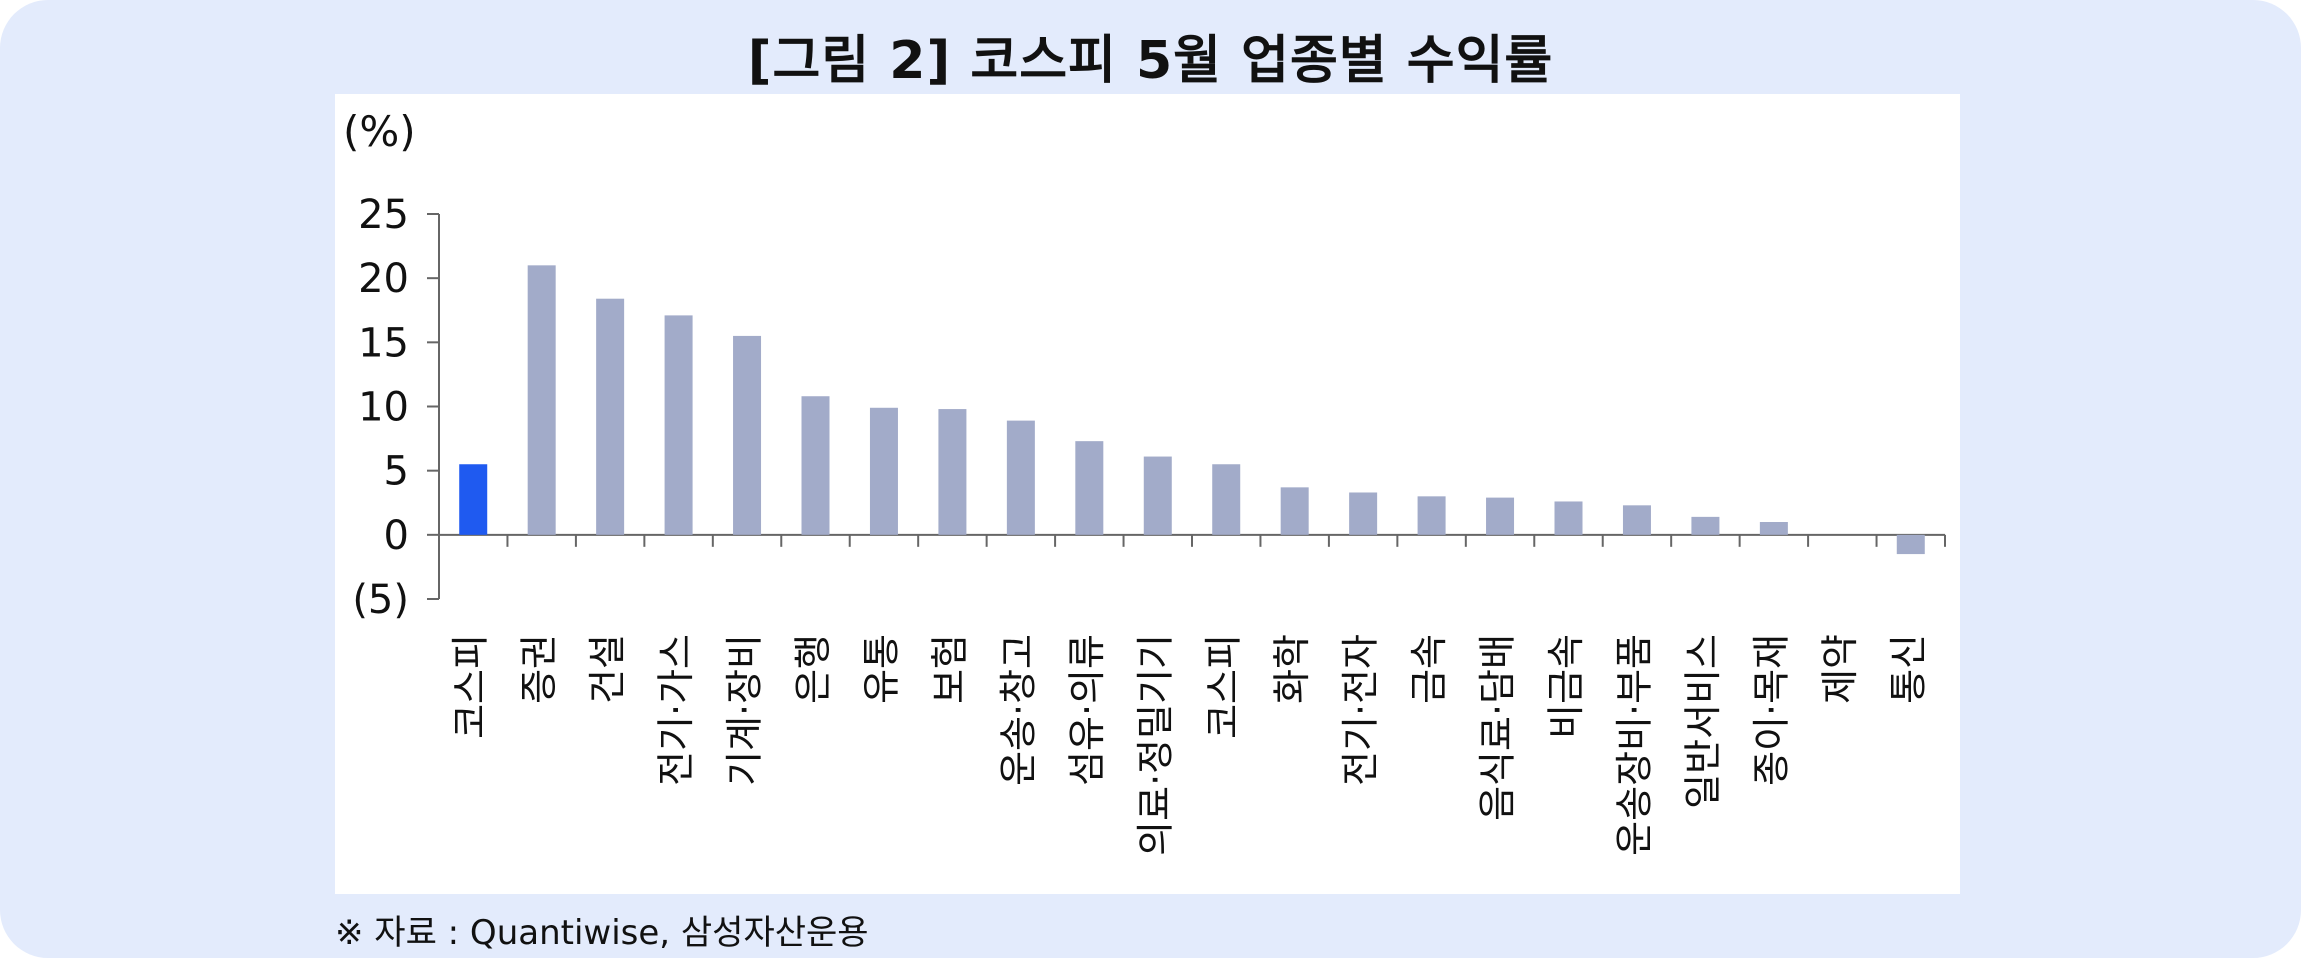  Describe the element at coordinates (745, 710) in the screenshot. I see `category-label: 기계·장비` at that location.